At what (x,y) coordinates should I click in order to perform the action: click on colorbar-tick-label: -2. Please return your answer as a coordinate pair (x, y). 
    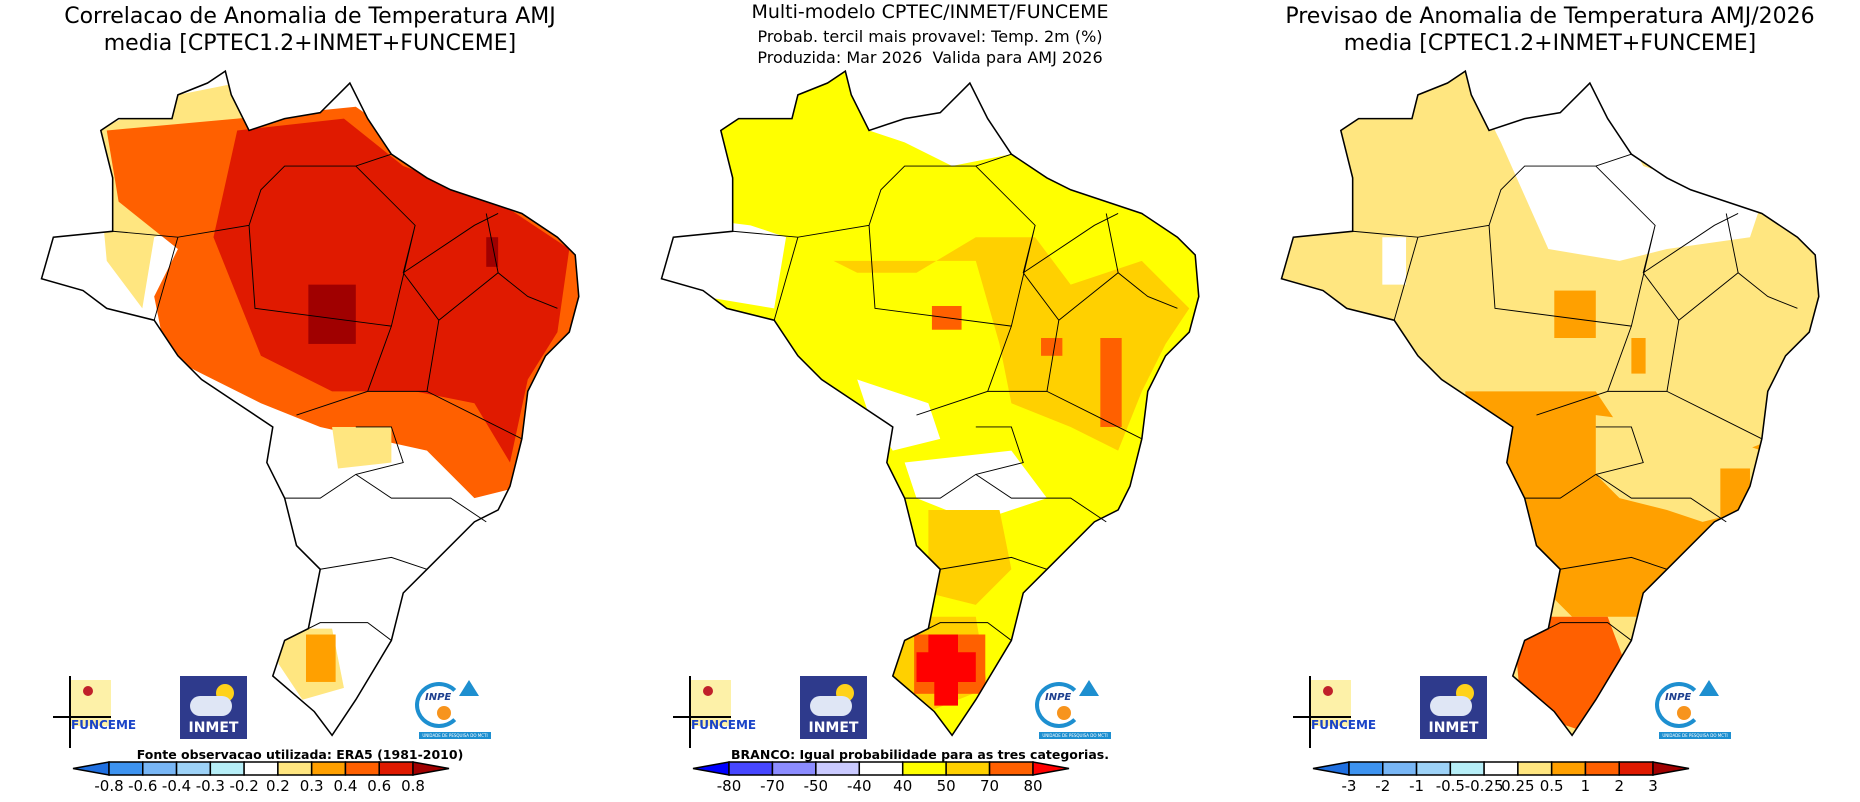
    Looking at the image, I should click on (1383, 786).